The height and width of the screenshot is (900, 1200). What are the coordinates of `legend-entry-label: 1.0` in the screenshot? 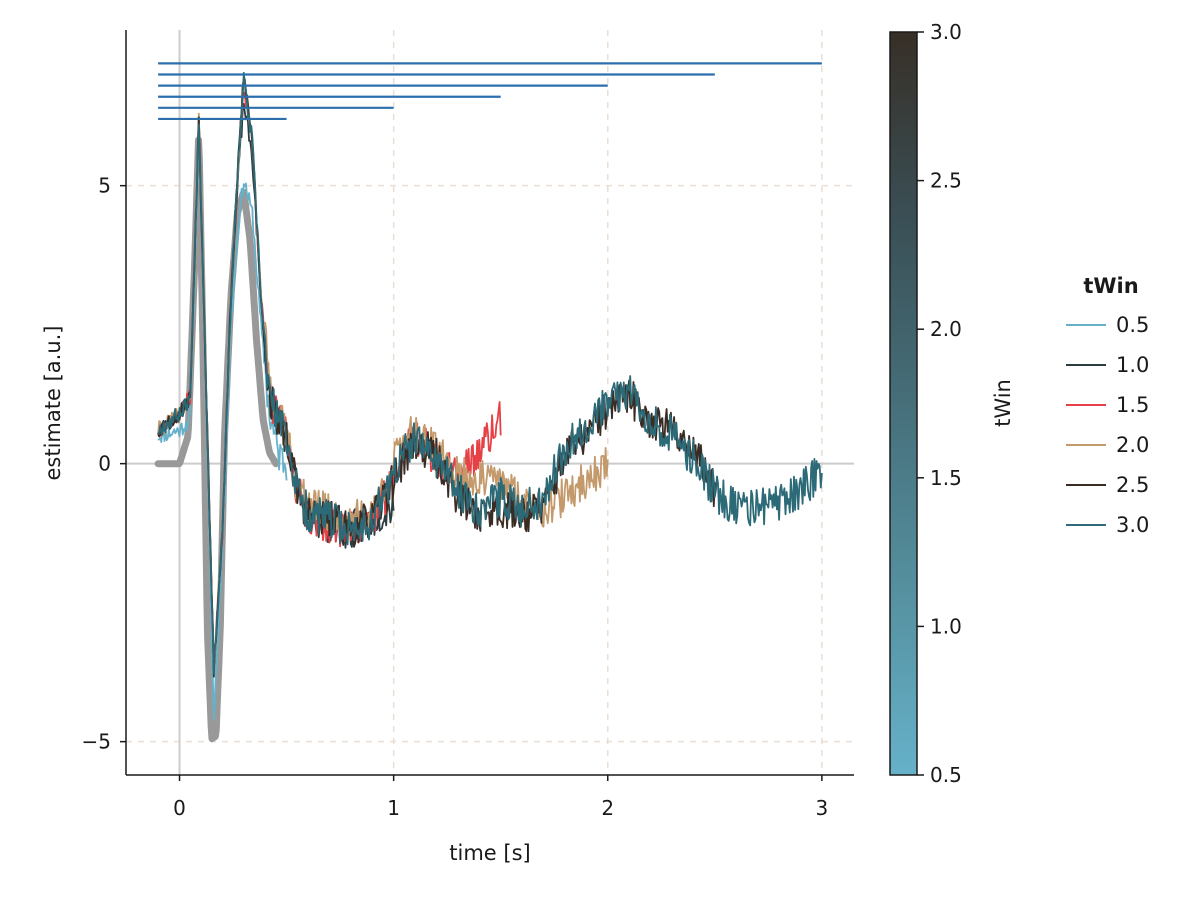 It's located at (1132, 365).